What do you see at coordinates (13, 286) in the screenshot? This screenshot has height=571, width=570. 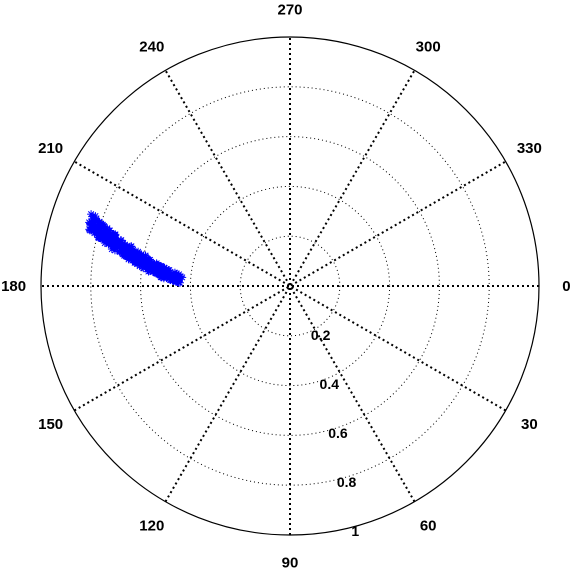 I see `theta-tick-label: 180` at bounding box center [13, 286].